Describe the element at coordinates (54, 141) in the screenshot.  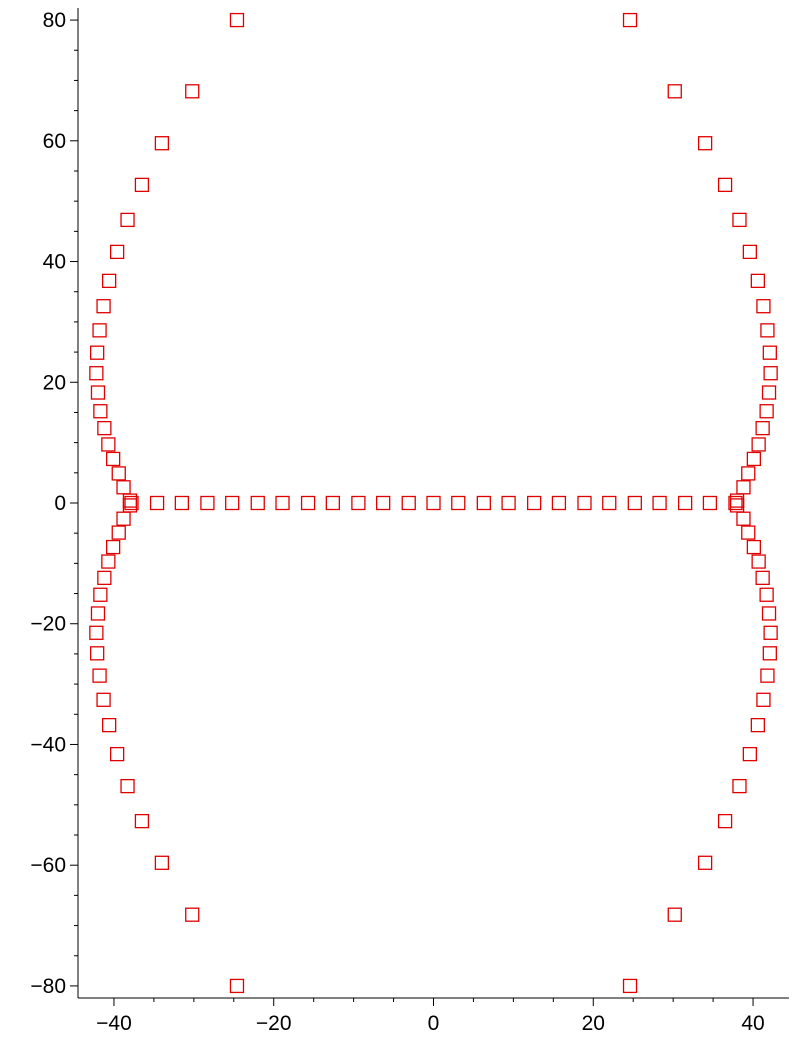
I see `y-tick-label: 60` at that location.